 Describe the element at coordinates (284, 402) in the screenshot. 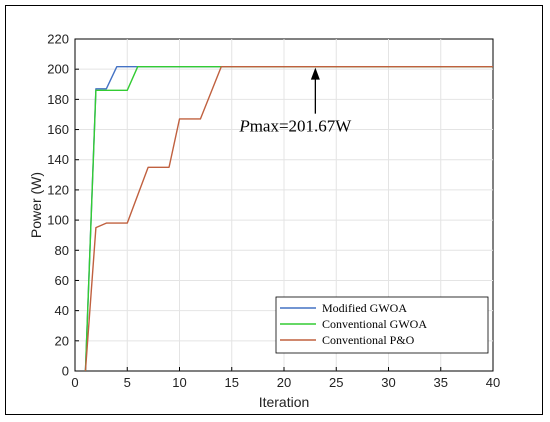

I see `x-axis-label: Iteration` at that location.